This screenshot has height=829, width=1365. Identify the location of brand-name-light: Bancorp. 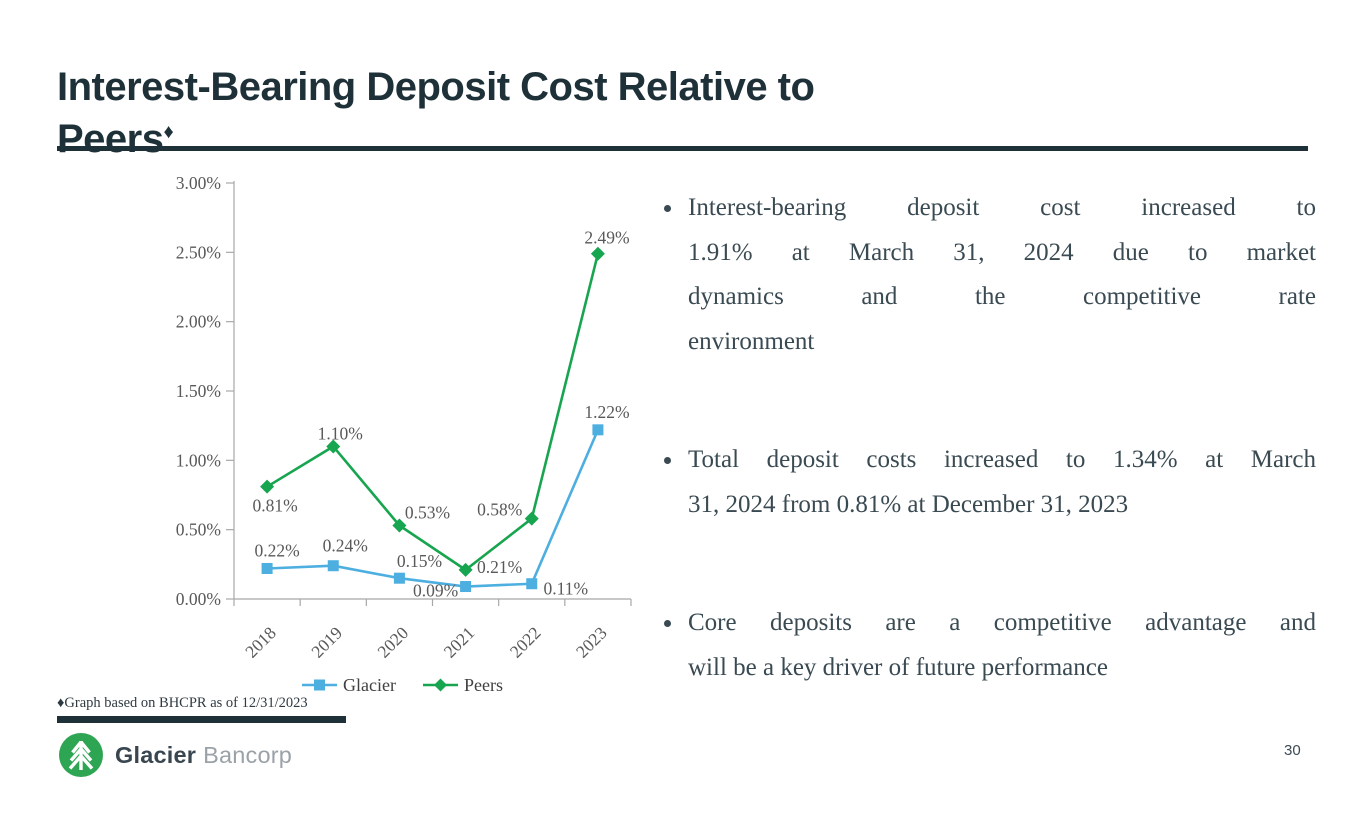
(248, 754).